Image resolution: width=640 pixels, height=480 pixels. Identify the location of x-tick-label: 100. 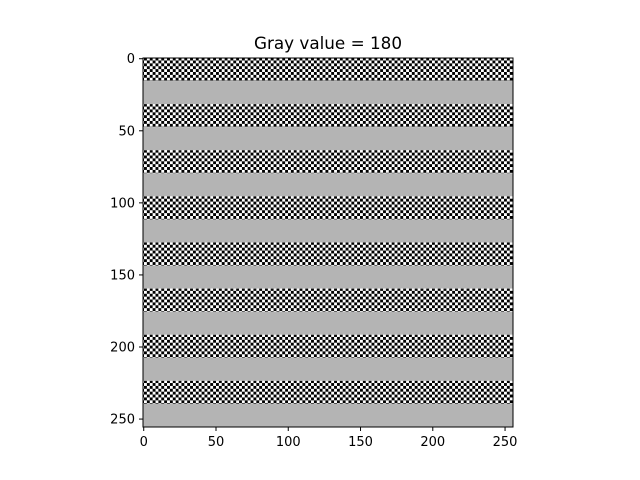
(288, 442).